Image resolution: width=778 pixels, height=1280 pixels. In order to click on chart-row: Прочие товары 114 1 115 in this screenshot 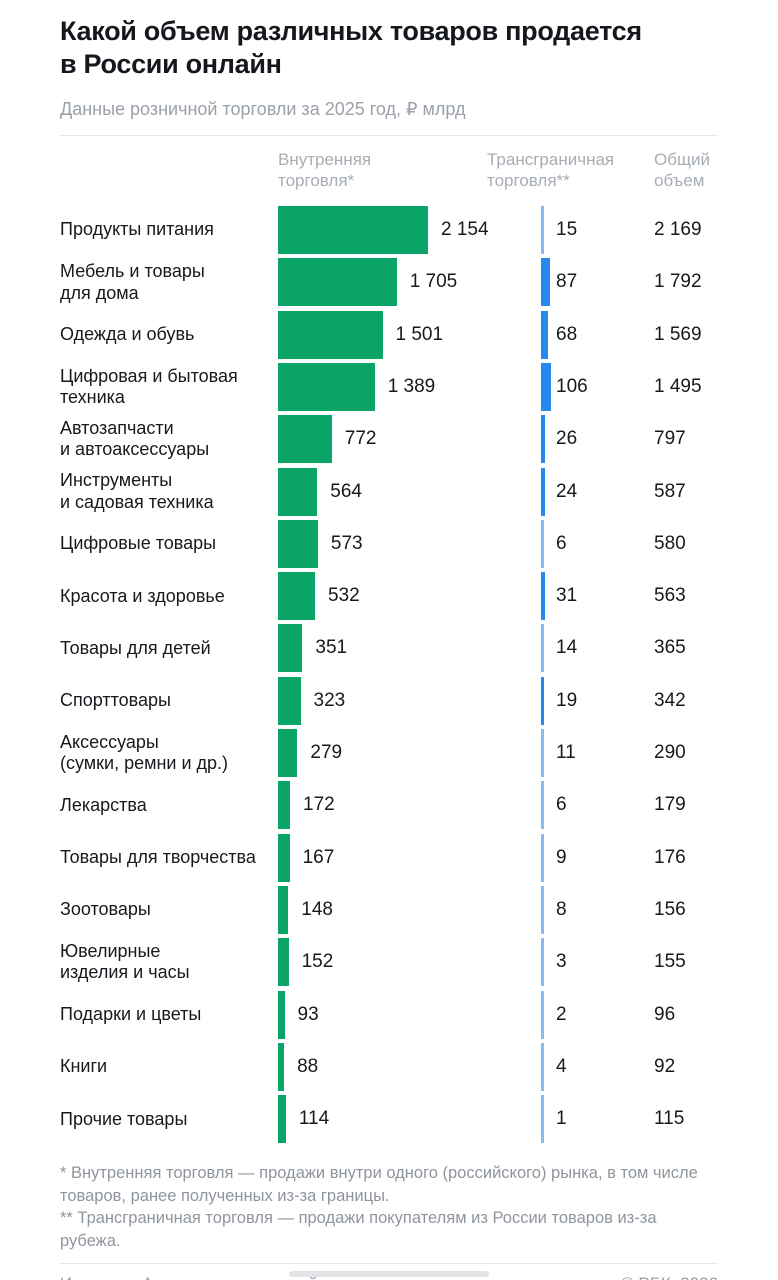, I will do `click(389, 1119)`.